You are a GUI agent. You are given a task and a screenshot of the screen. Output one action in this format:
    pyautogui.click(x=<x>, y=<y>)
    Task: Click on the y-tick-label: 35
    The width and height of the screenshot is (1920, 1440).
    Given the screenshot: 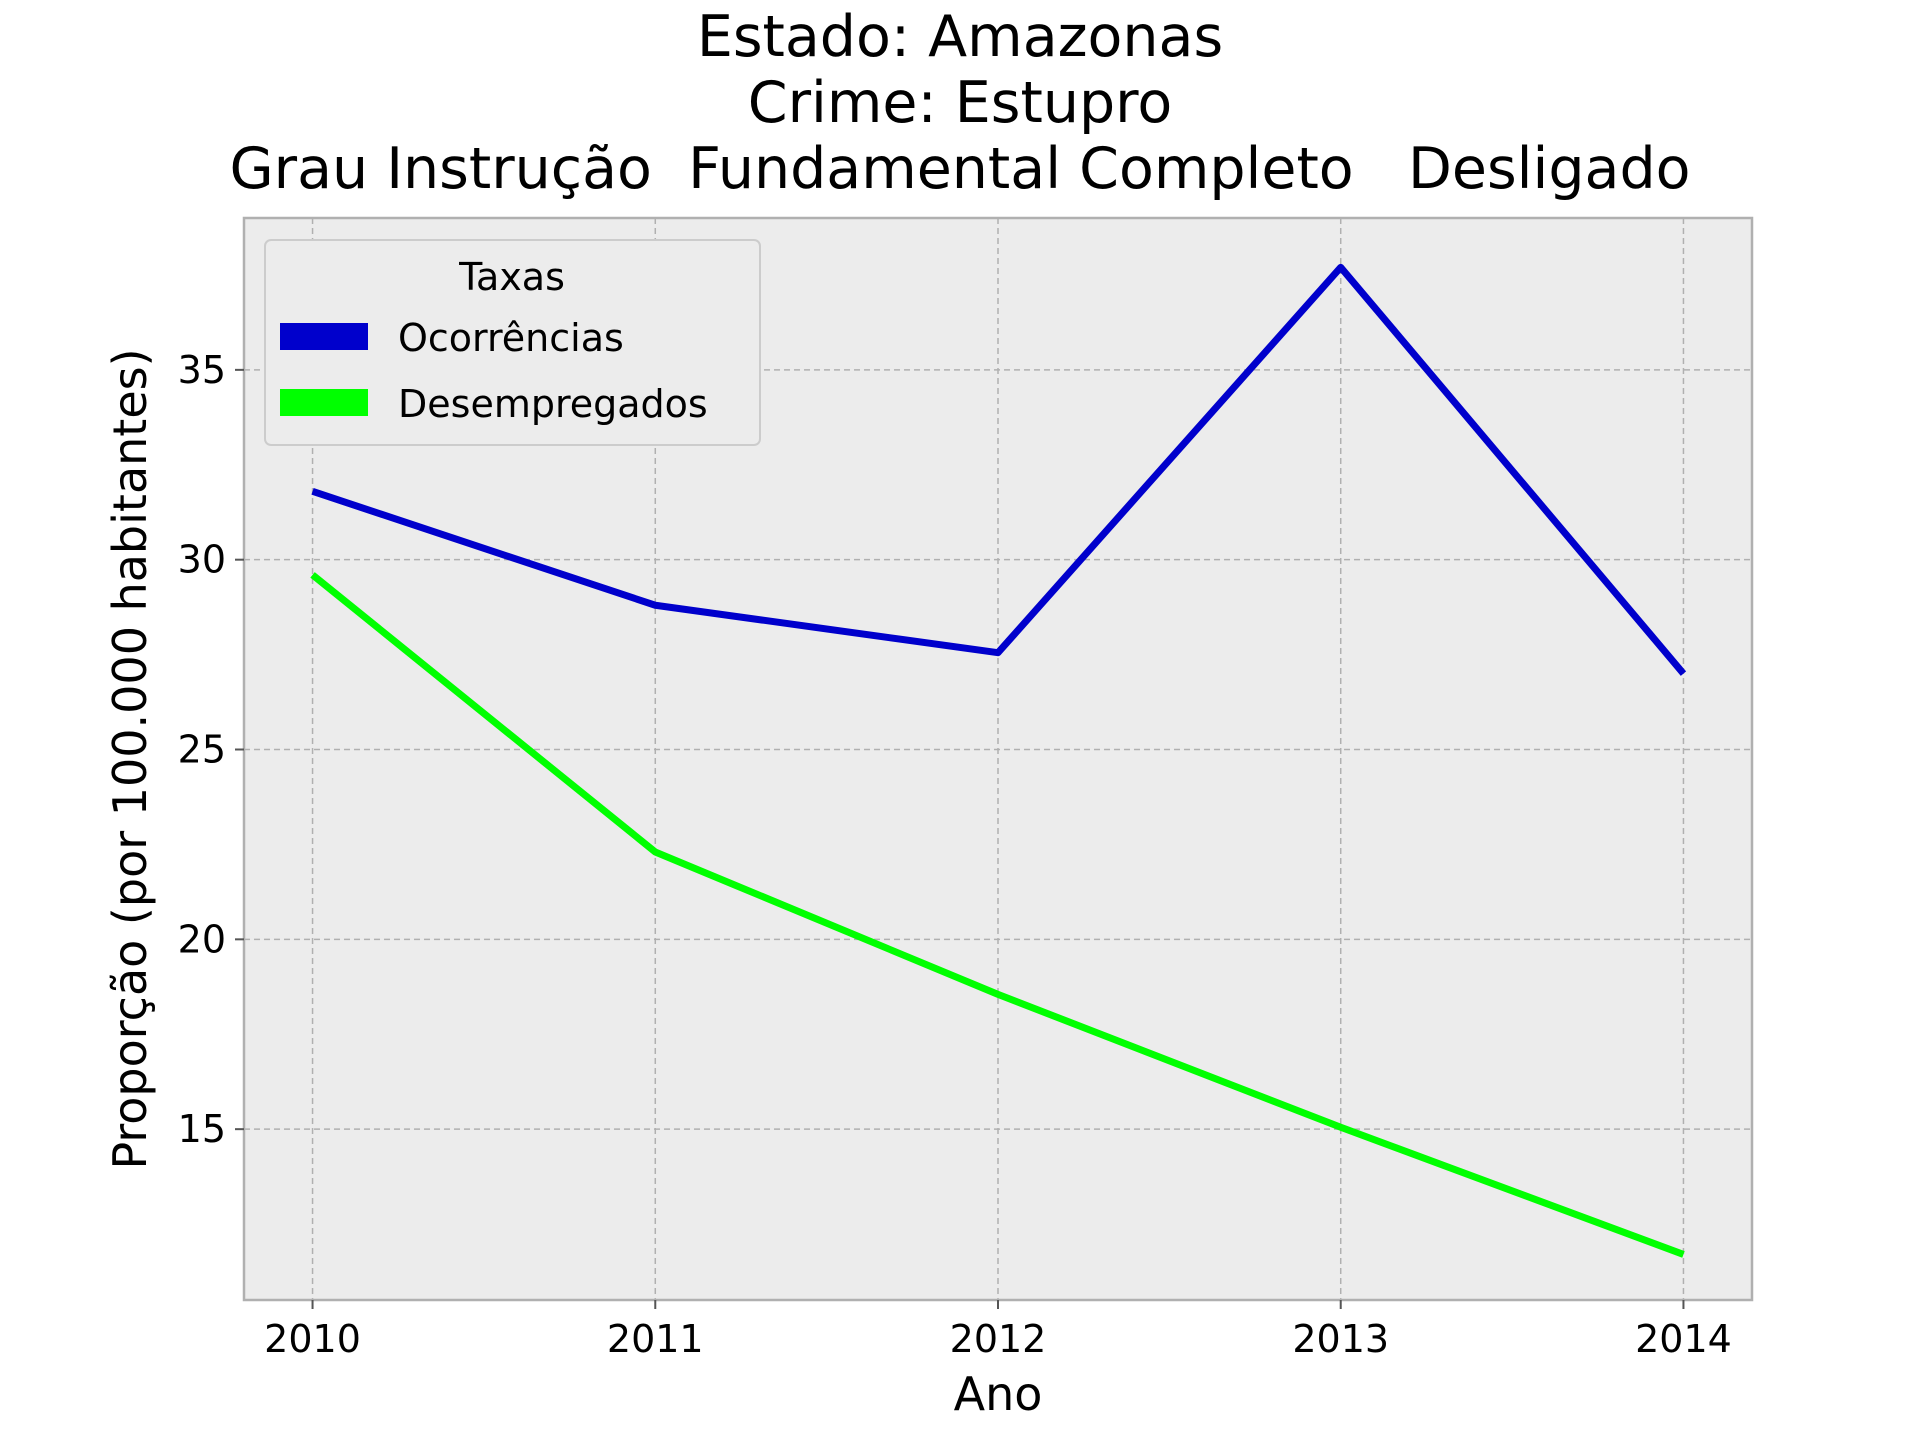 What is the action you would take?
    pyautogui.click(x=202, y=370)
    